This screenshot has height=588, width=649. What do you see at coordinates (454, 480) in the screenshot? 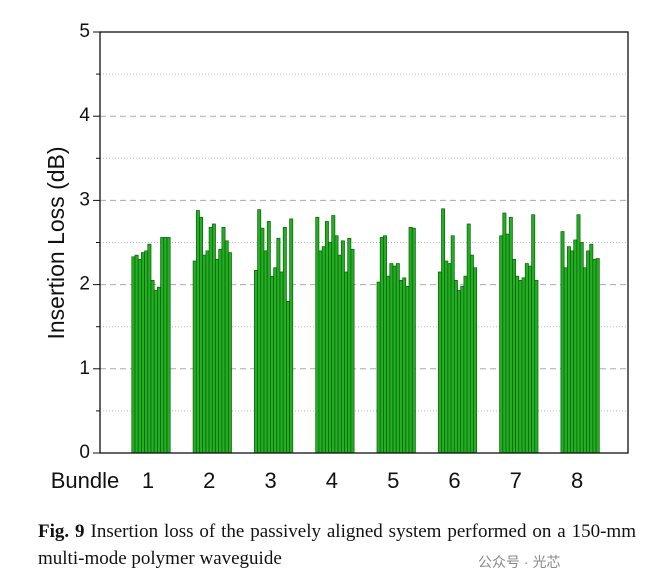
I see `x-tick-label: 6` at bounding box center [454, 480].